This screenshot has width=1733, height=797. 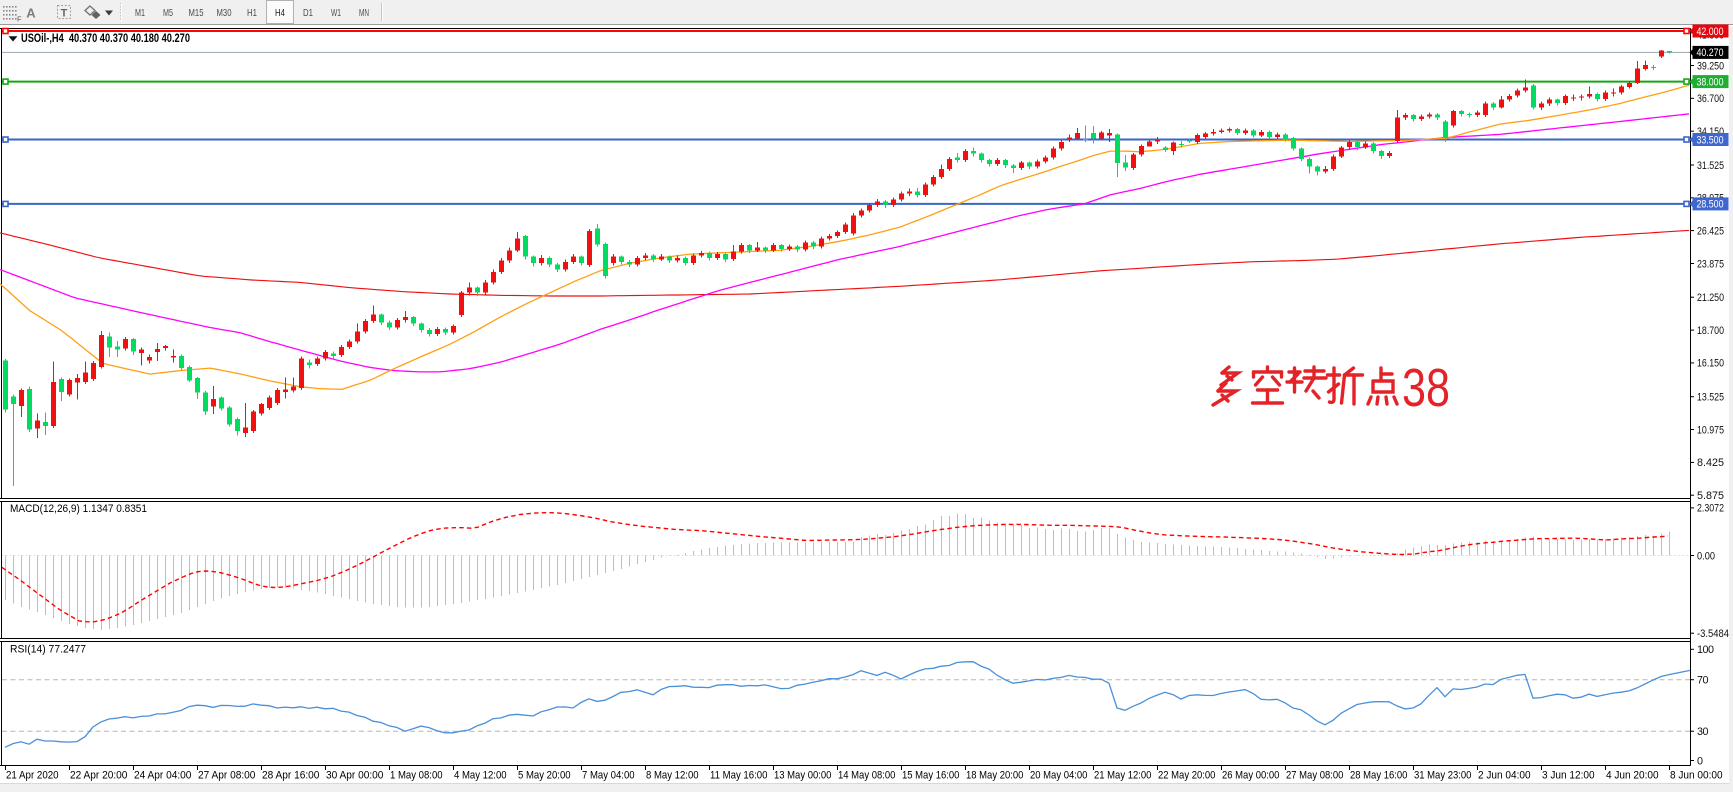 What do you see at coordinates (1710, 298) in the screenshot?
I see `svg-text: 21.250` at bounding box center [1710, 298].